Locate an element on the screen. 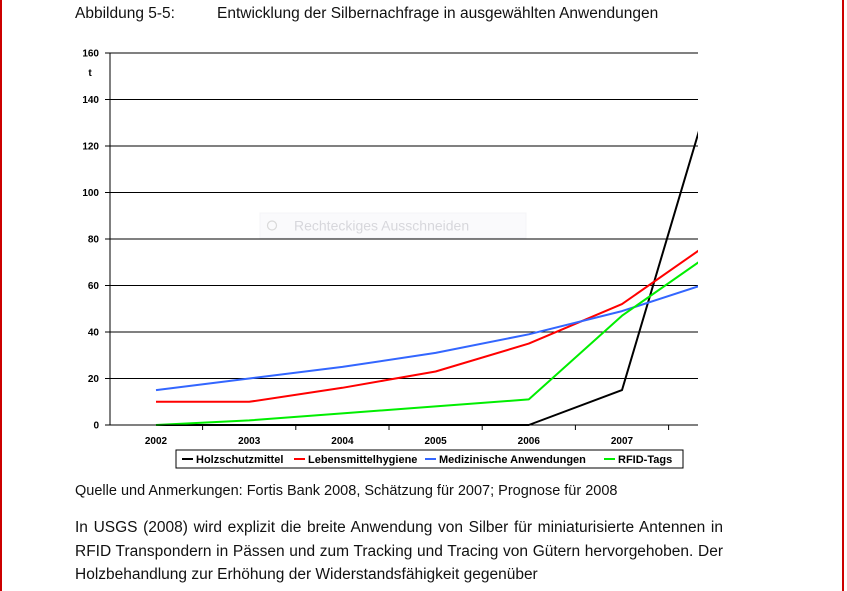  y-axis-ticks: 0 20 40 60 80 100 120 140 160 is located at coordinates (96, 240).